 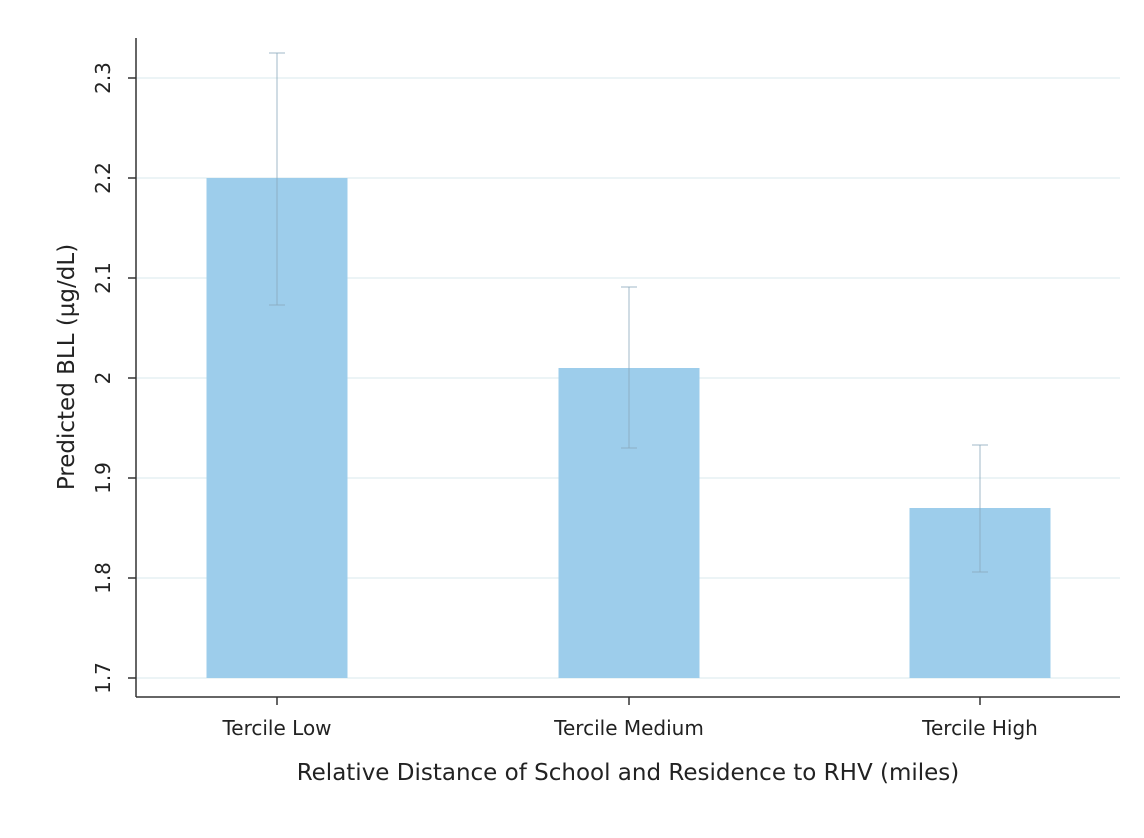 What do you see at coordinates (979, 728) in the screenshot?
I see `x-tick-label: Tercile High` at bounding box center [979, 728].